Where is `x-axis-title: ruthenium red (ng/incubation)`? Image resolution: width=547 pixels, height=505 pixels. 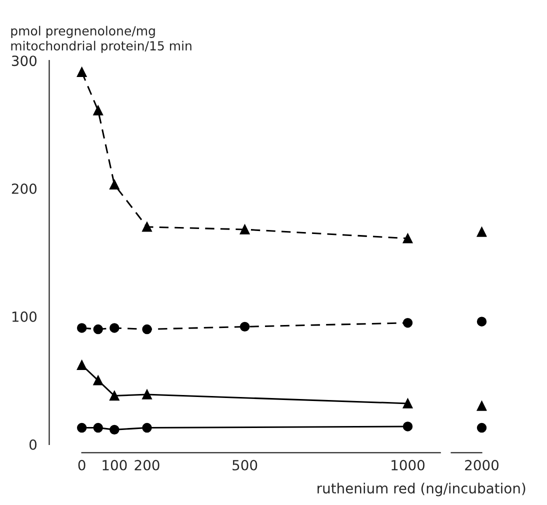 x-axis-title: ruthenium red (ng/incubation) is located at coordinates (422, 489).